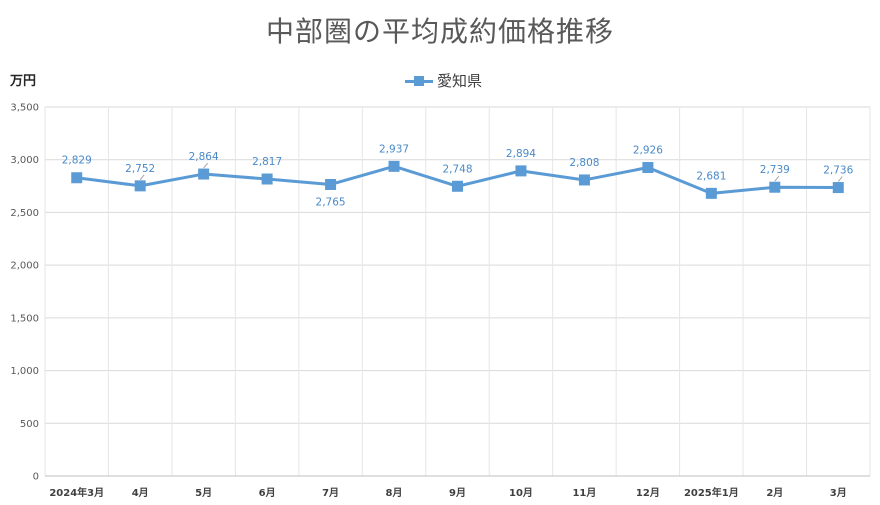 The image size is (880, 505). Describe the element at coordinates (267, 162) in the screenshot. I see `data-label: 2,817` at that location.